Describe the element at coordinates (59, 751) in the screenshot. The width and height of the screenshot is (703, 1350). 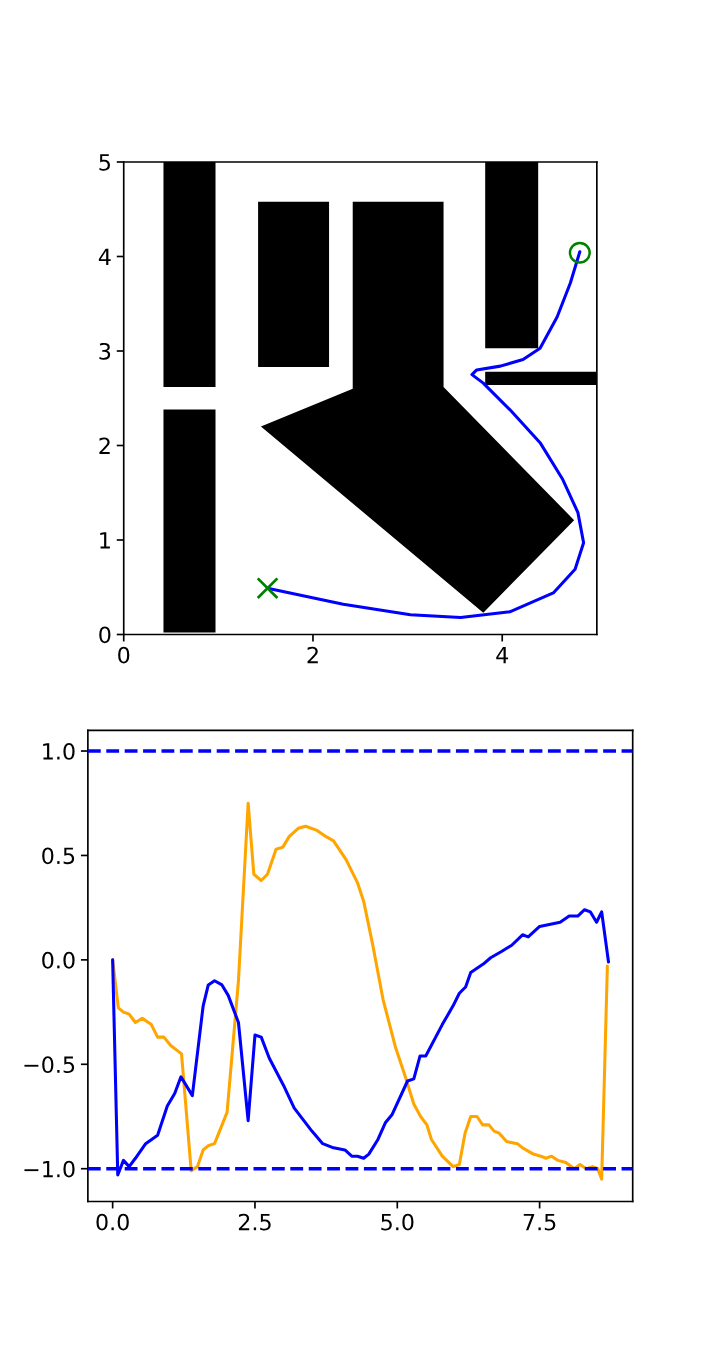
I see `y-tick-label: 1.0` at that location.